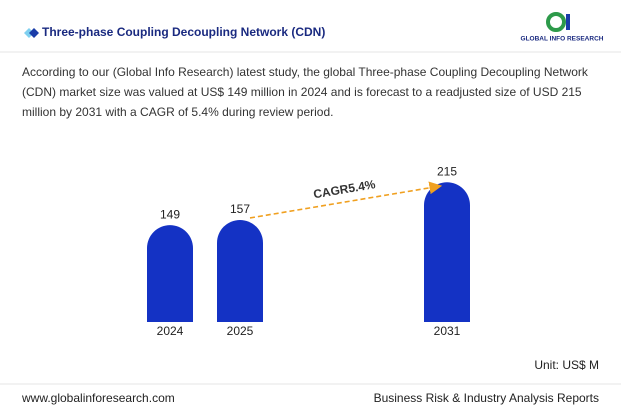  What do you see at coordinates (344, 189) in the screenshot?
I see `cagr-label: CAGR5.4%` at bounding box center [344, 189].